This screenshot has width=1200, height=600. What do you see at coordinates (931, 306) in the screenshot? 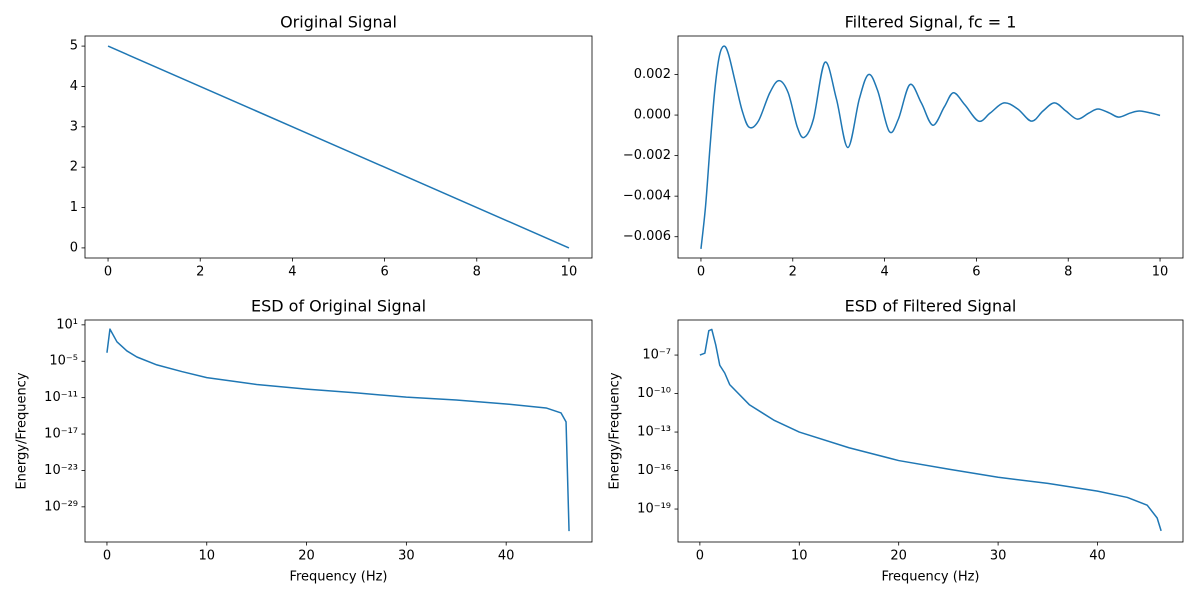
I see `chart-title: ESD of Filtered Signal` at bounding box center [931, 306].